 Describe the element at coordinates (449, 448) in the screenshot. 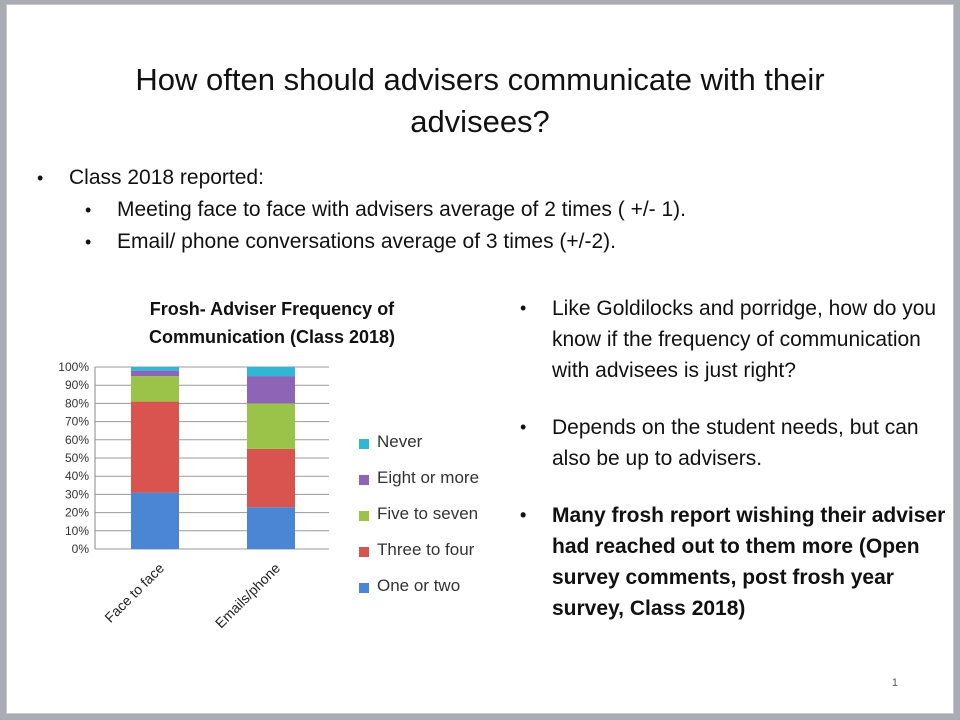

I see `legend-item: Never` at that location.